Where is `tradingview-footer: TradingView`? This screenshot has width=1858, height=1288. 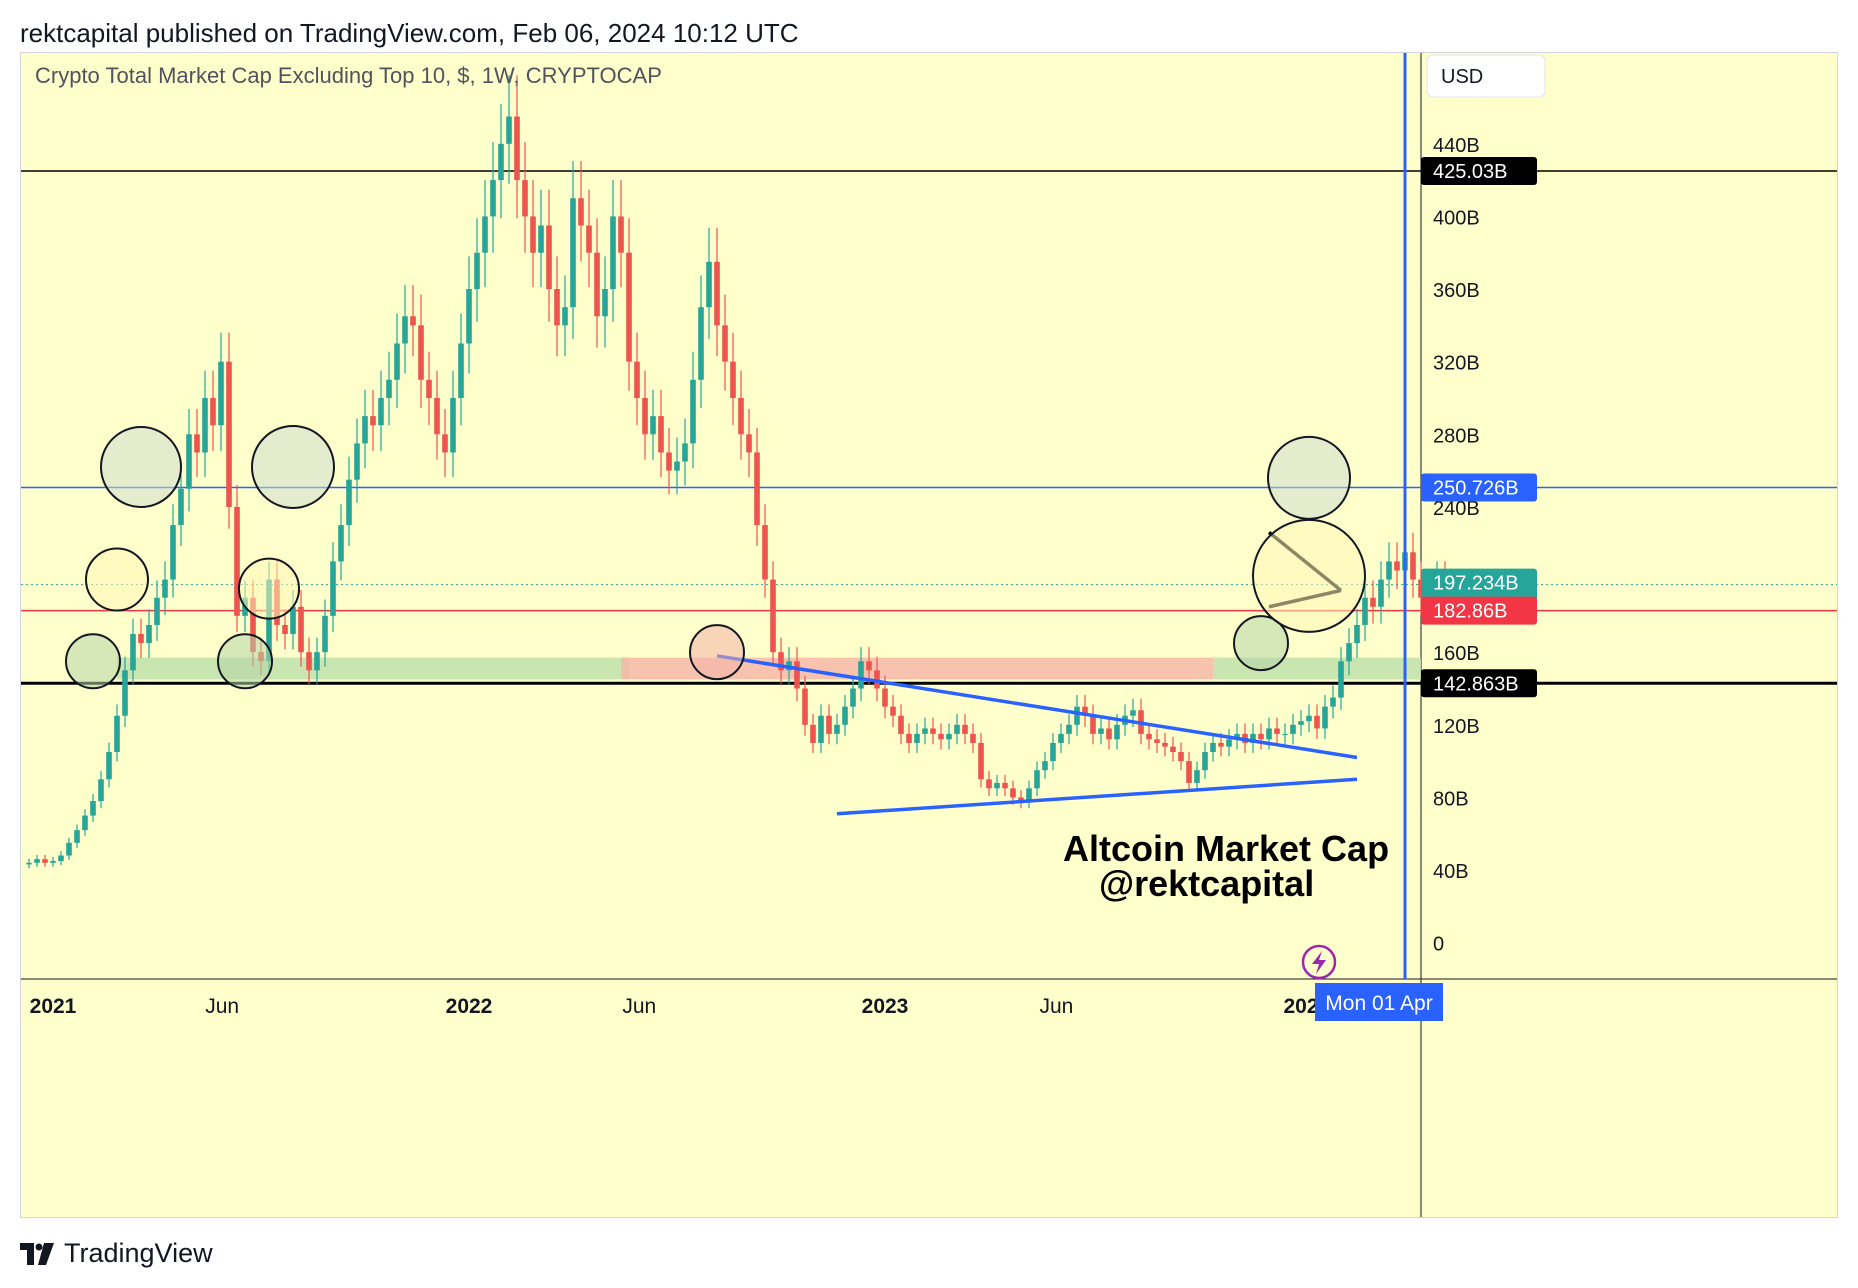
tradingview-footer: TradingView is located at coordinates (116, 1253).